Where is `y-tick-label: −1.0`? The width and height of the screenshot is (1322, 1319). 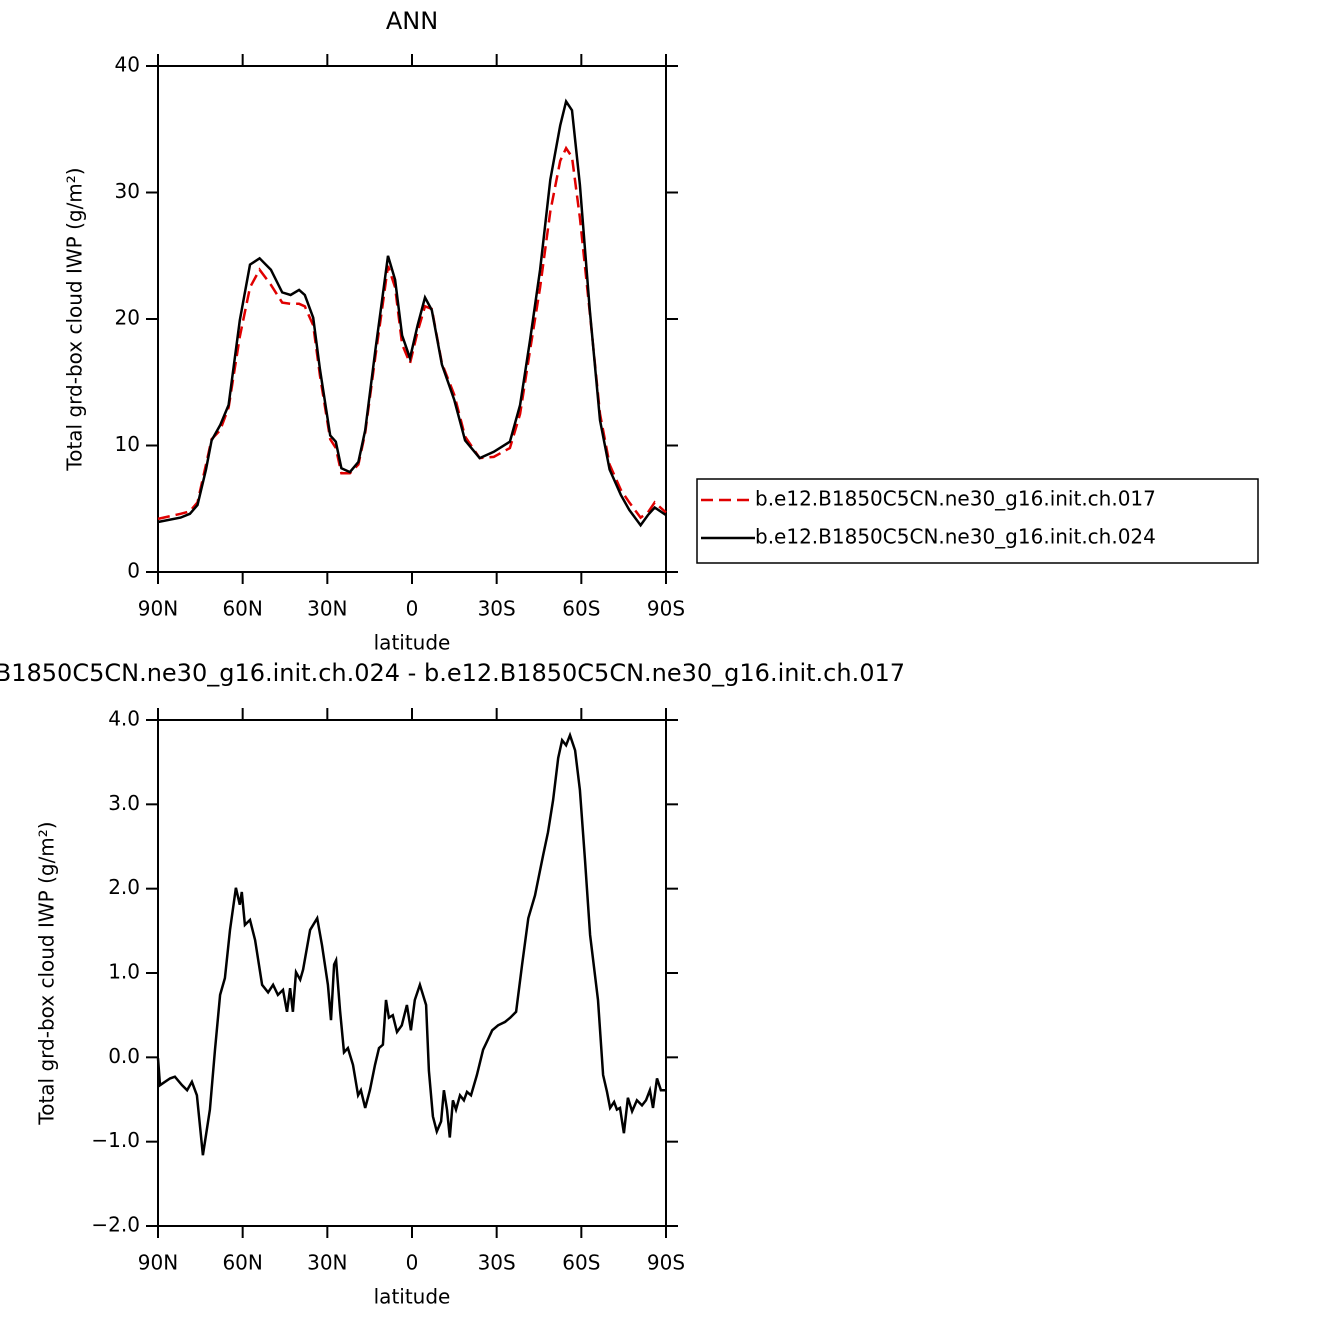 y-tick-label: −1.0 is located at coordinates (115, 1140).